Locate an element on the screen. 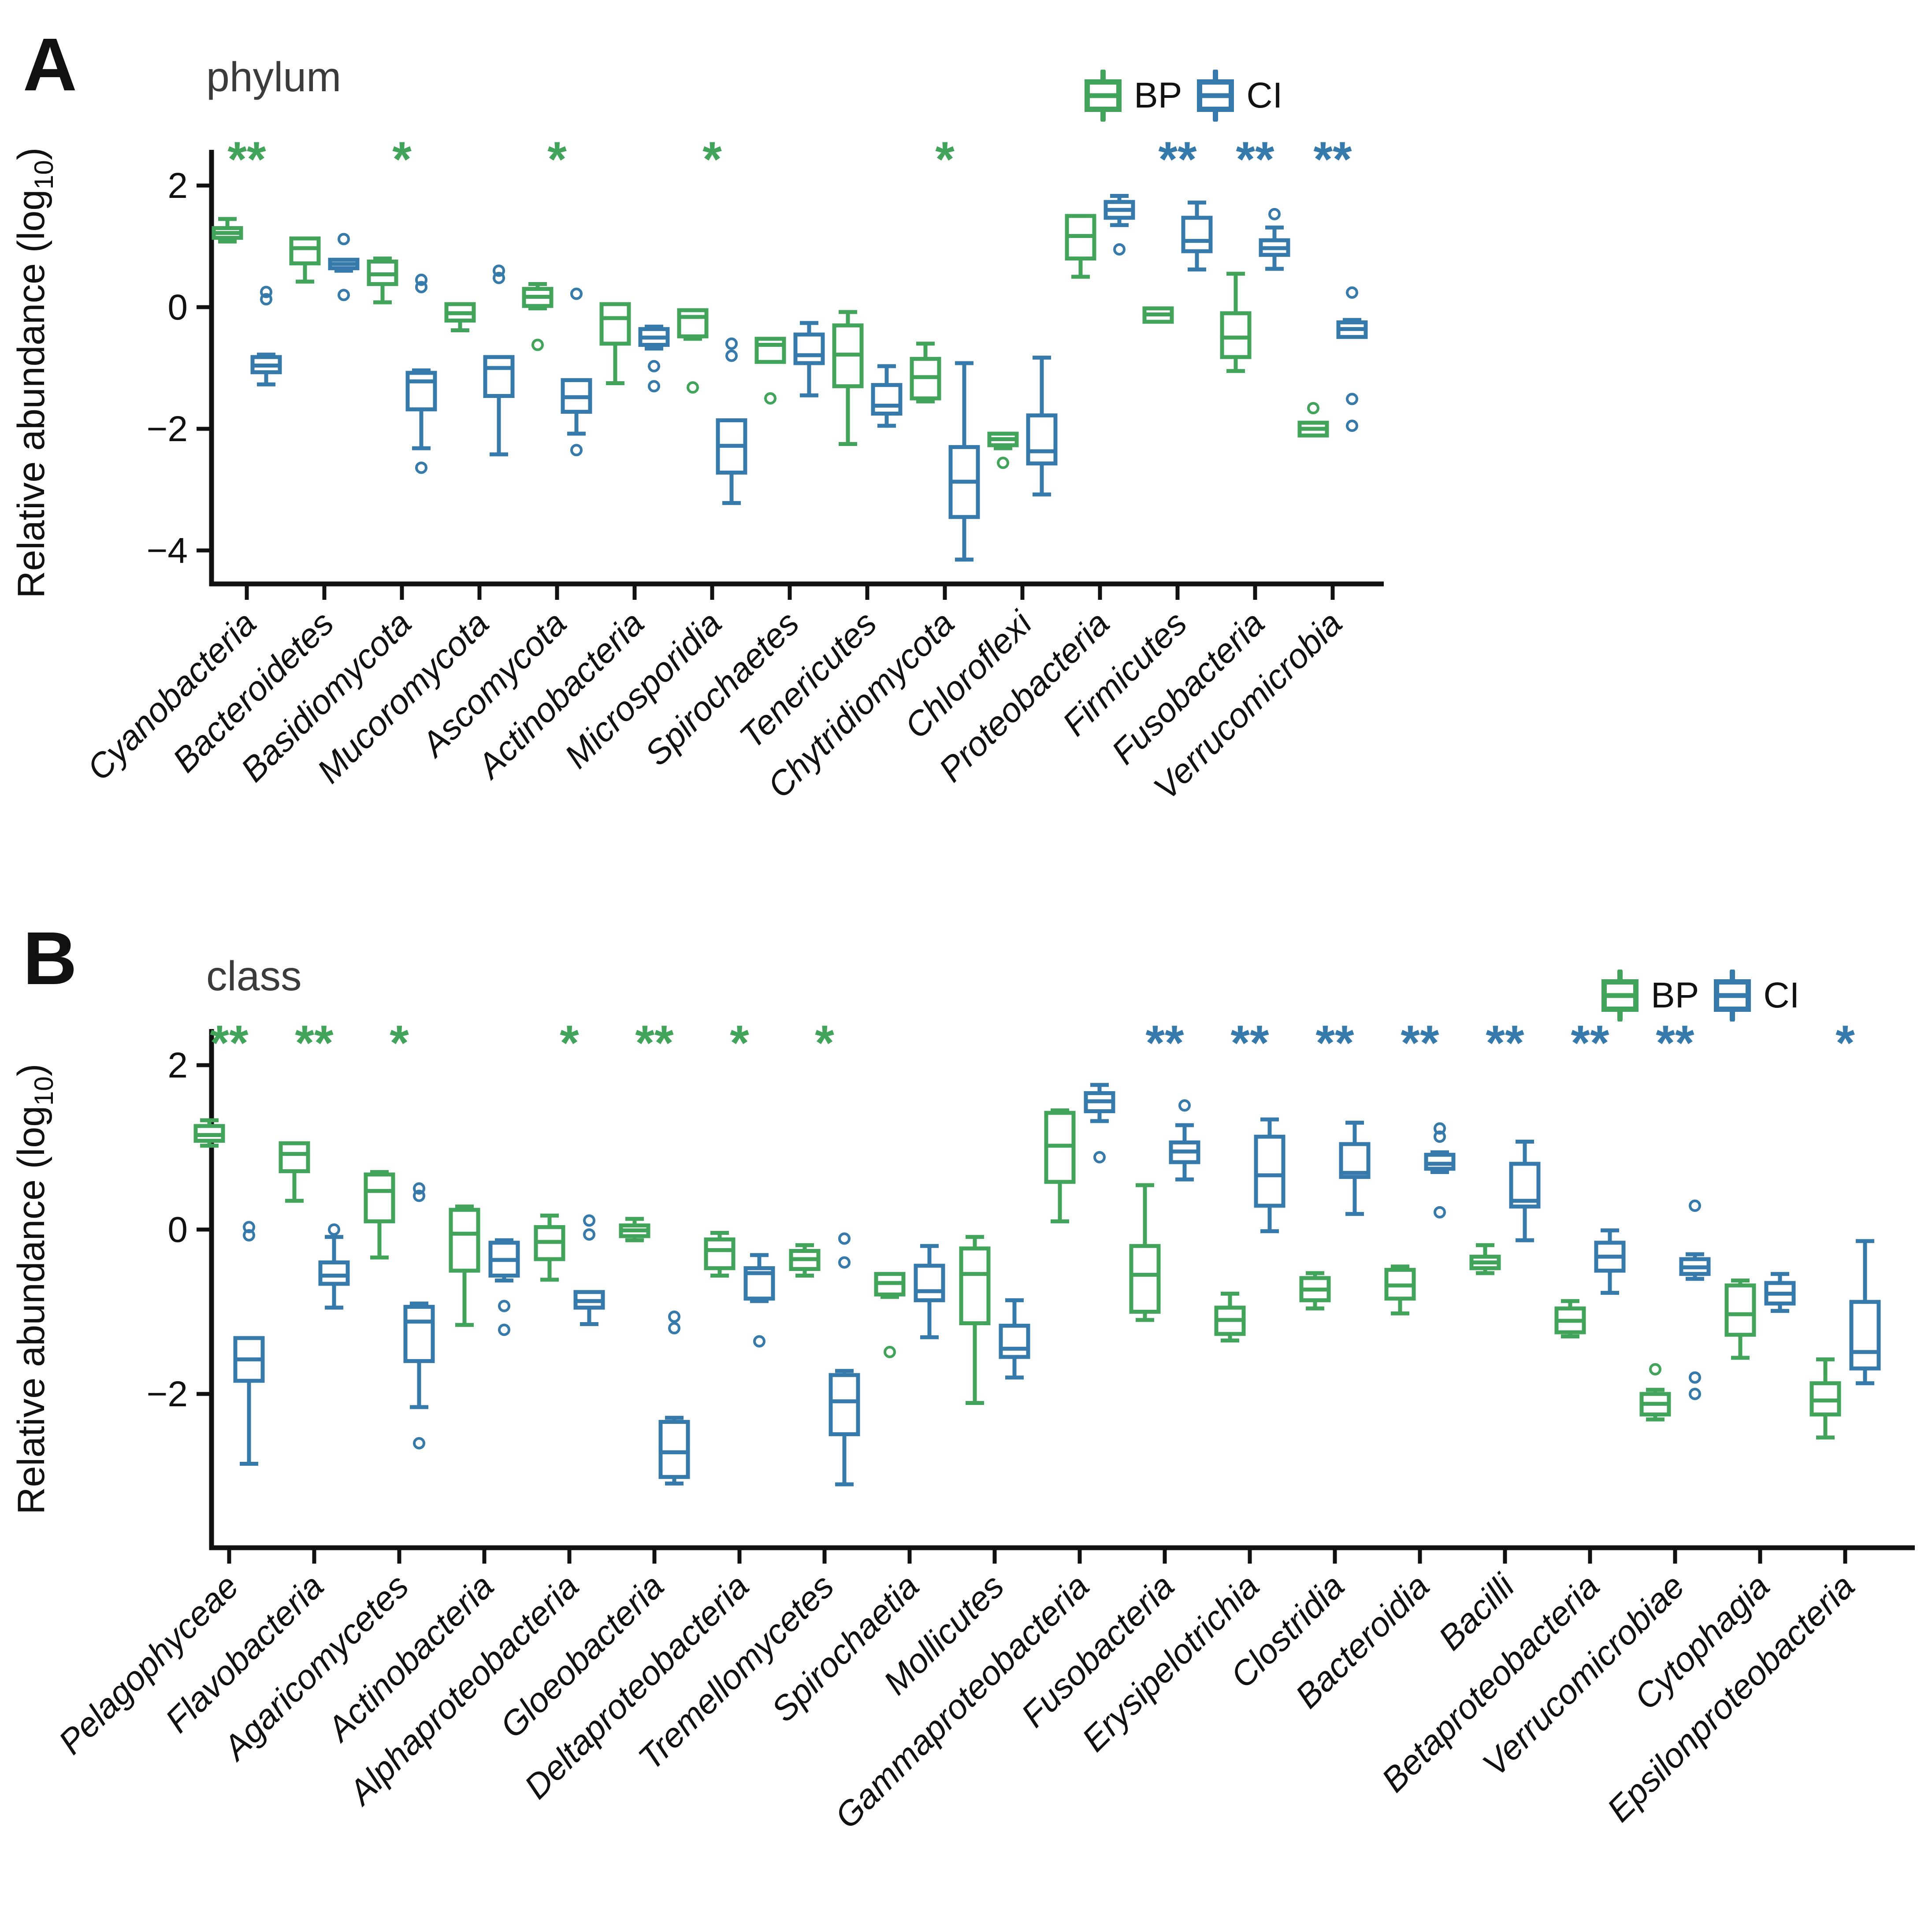 Image resolution: width=1932 pixels, height=1910 pixels. boxplot-ci-Microsporidia is located at coordinates (731, 421).